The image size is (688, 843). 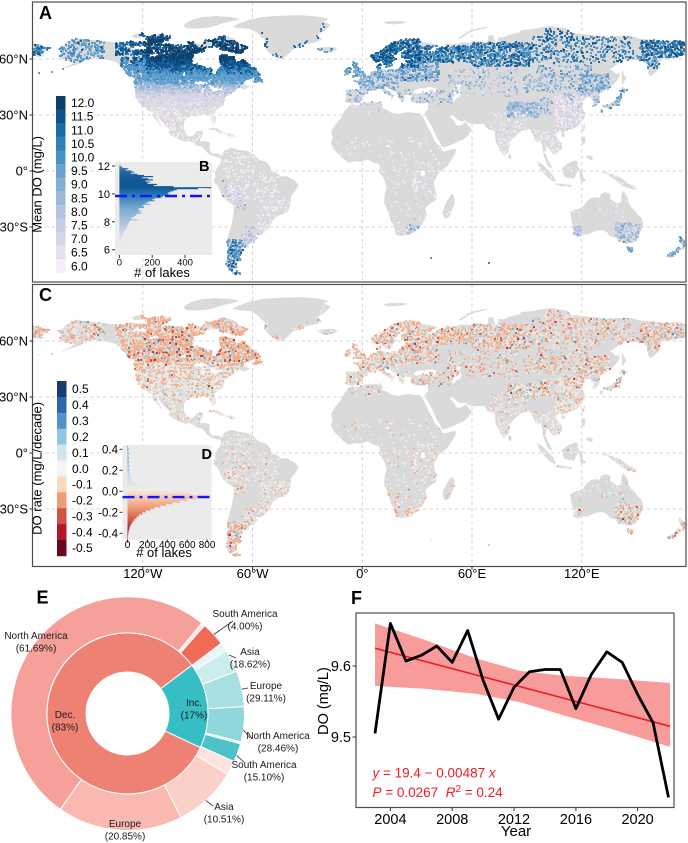 What do you see at coordinates (83, 158) in the screenshot?
I see `svg-text: 10.0` at bounding box center [83, 158].